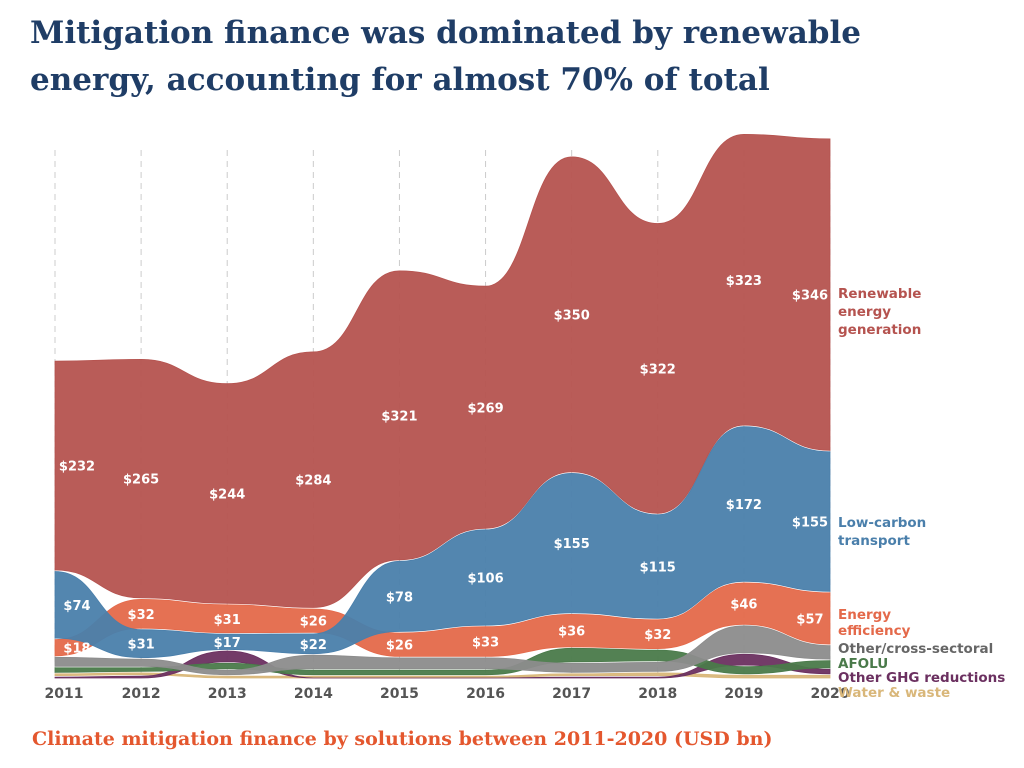 The height and width of the screenshot is (768, 1024). Describe the element at coordinates (76, 606) in the screenshot. I see `data-label: $74` at that location.